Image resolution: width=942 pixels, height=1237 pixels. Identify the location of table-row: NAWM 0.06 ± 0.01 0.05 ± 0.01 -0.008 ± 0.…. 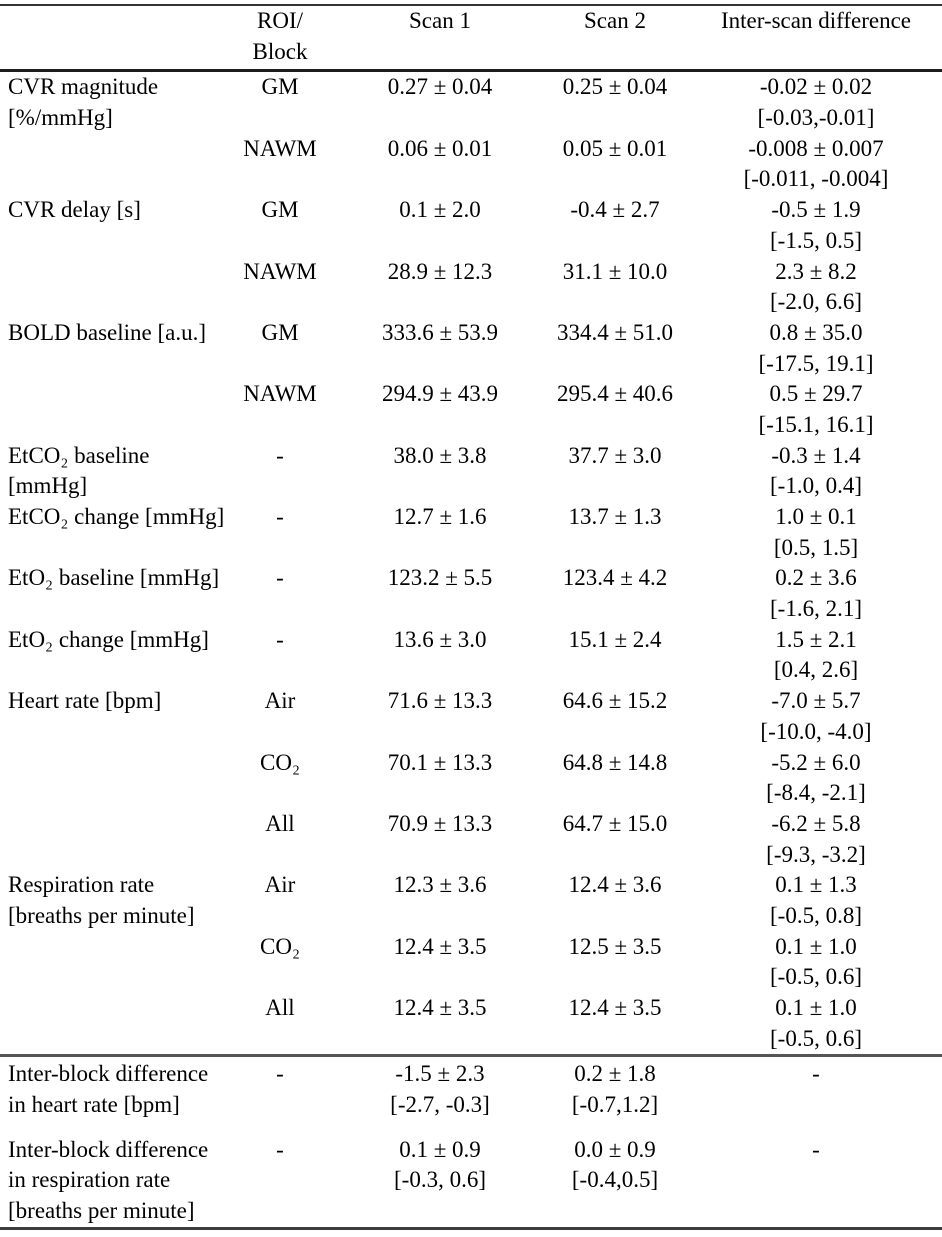
(471, 164).